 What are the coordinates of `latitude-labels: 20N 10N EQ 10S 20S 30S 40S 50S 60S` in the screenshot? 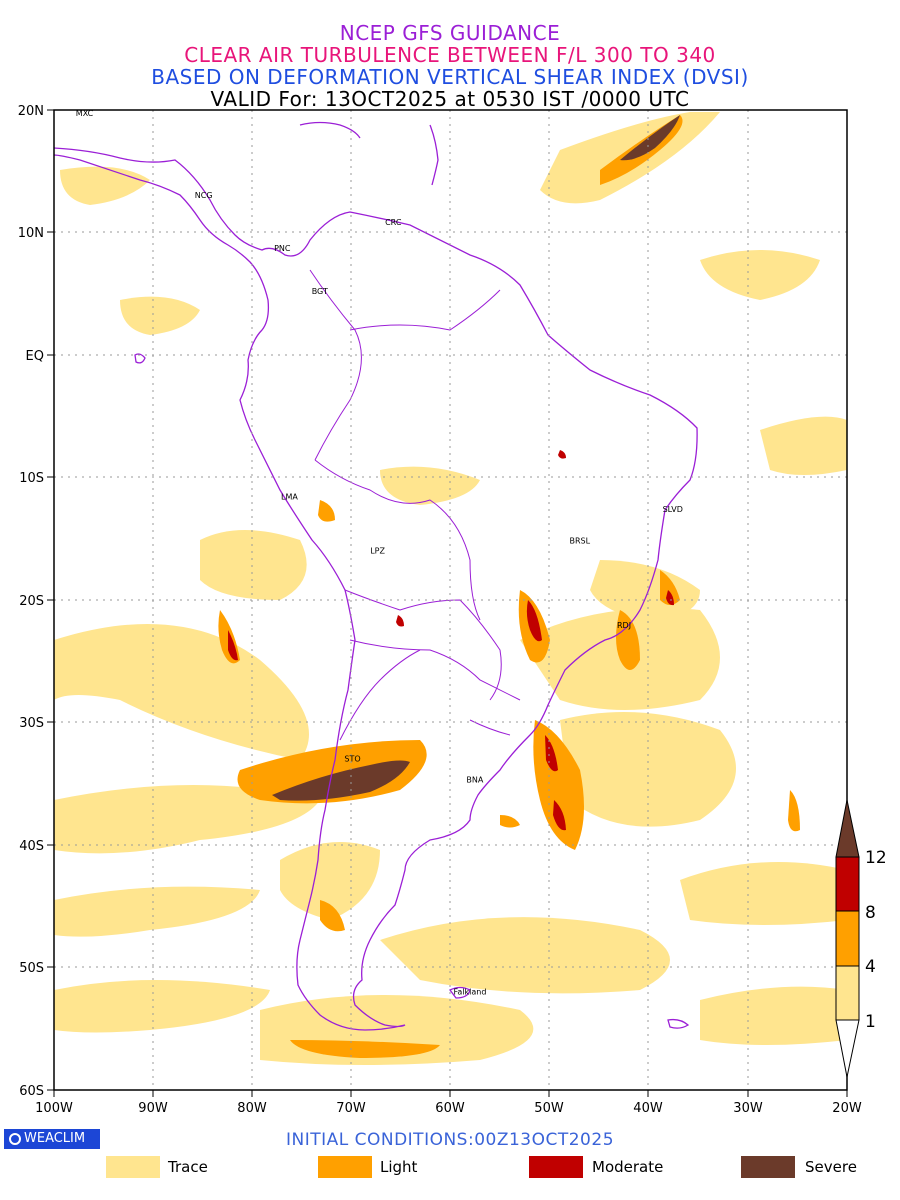 It's located at (31, 601).